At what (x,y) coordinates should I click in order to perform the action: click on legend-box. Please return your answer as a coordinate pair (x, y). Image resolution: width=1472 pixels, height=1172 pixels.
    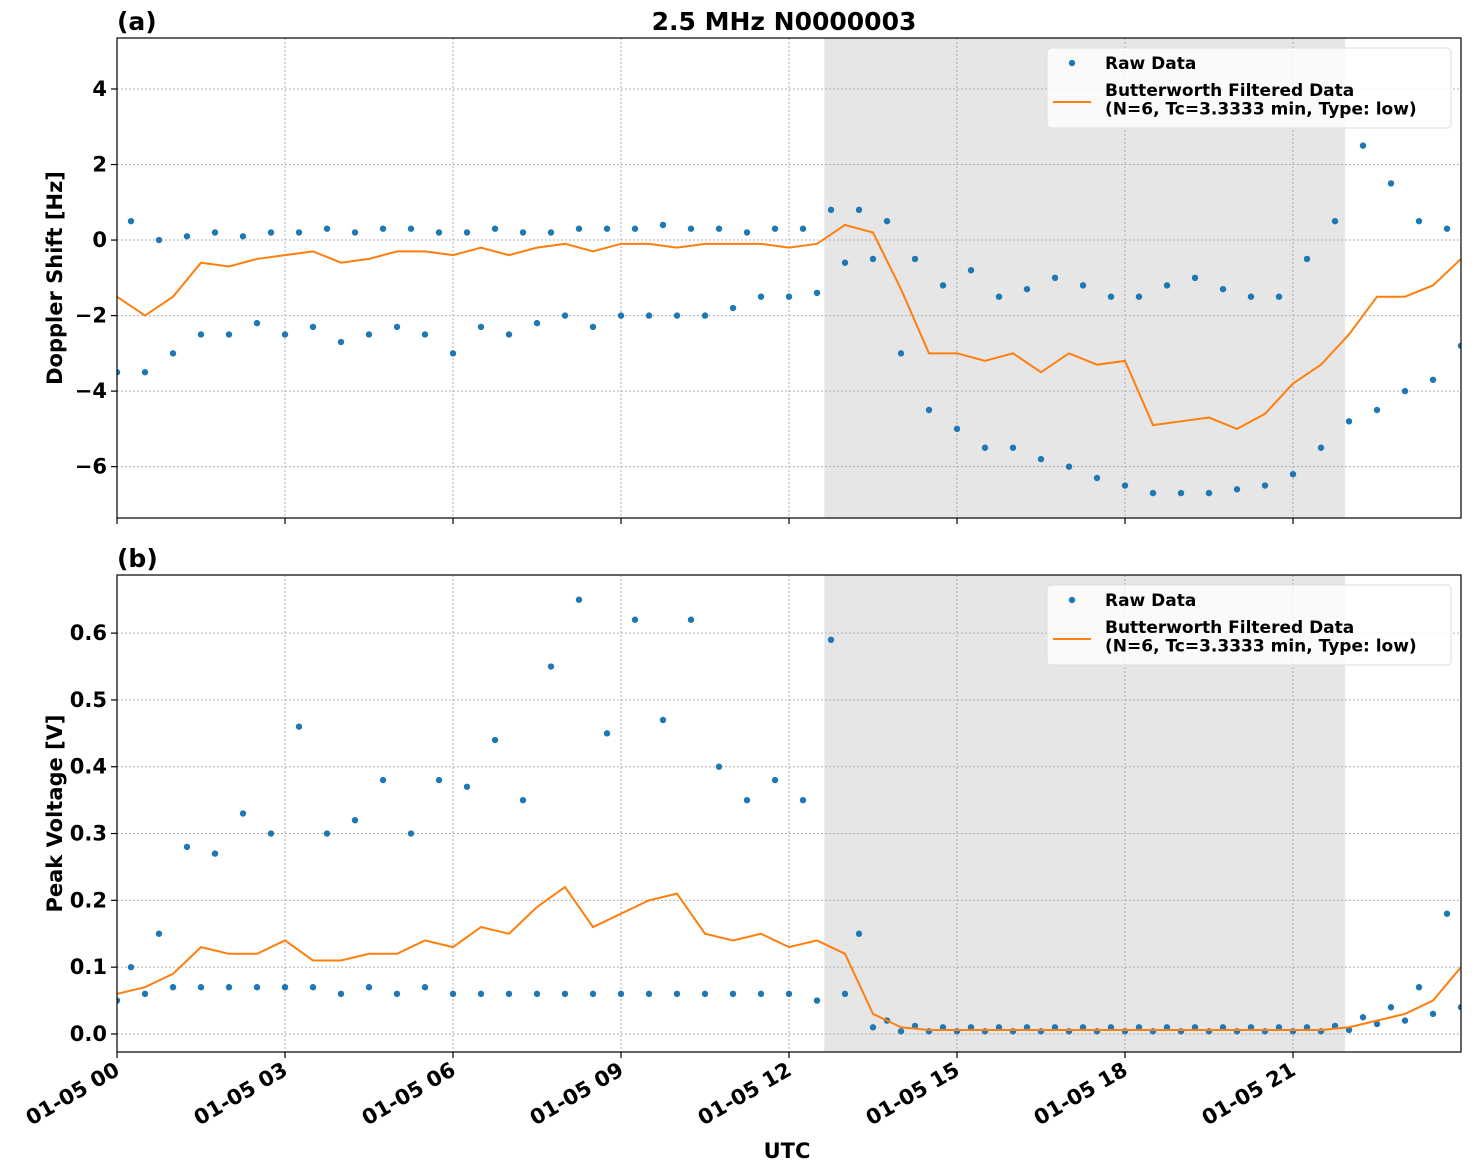
    Looking at the image, I should click on (1249, 625).